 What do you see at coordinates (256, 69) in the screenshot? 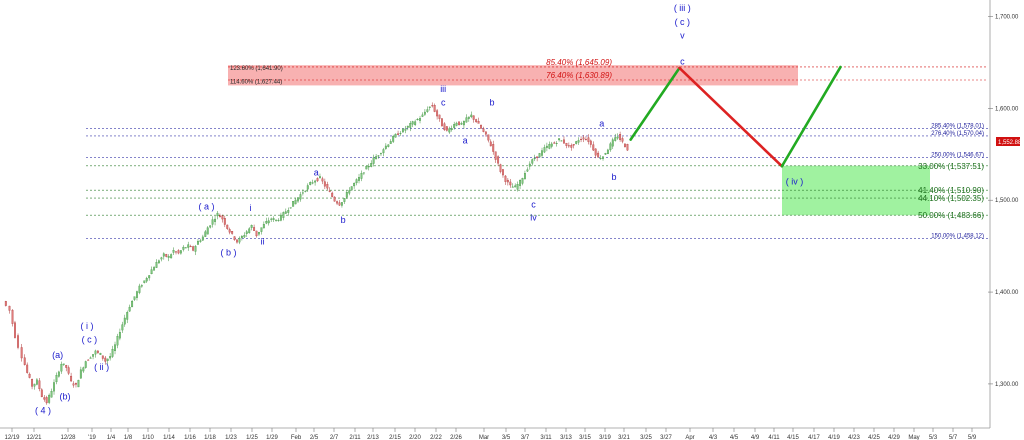
I see `zone-label-top: 123.60% (1,641.90)` at bounding box center [256, 69].